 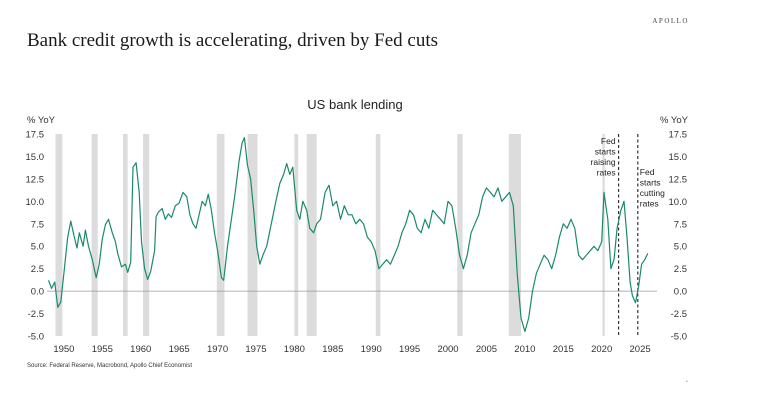 What do you see at coordinates (606, 173) in the screenshot?
I see `event-label-0-3: rates` at bounding box center [606, 173].